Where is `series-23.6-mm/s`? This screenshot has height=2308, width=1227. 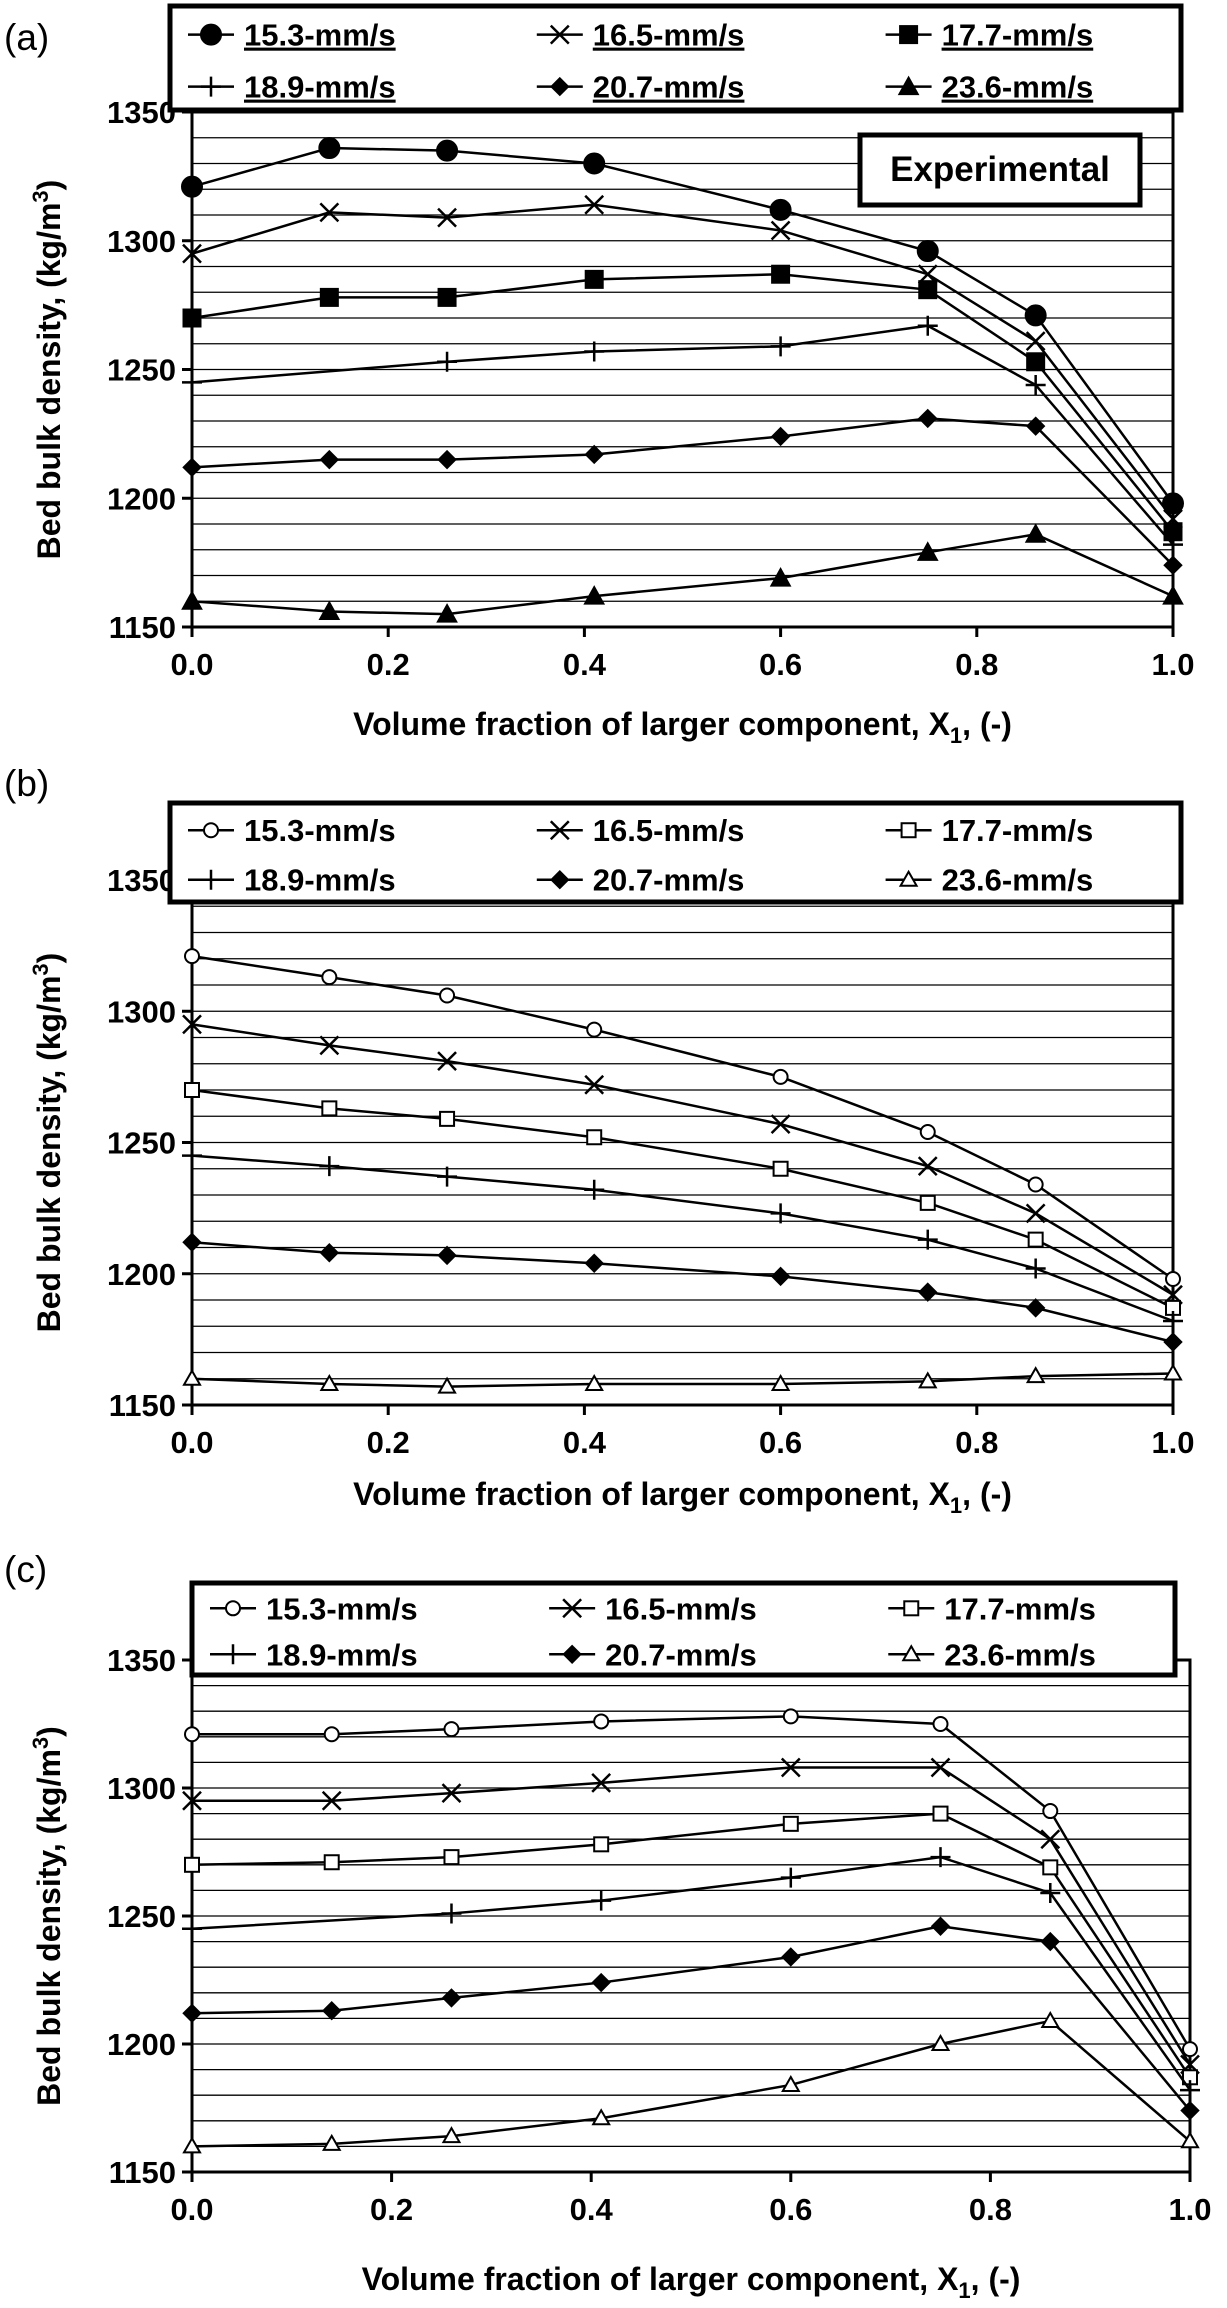
series-23.6-mm/s is located at coordinates (682, 573).